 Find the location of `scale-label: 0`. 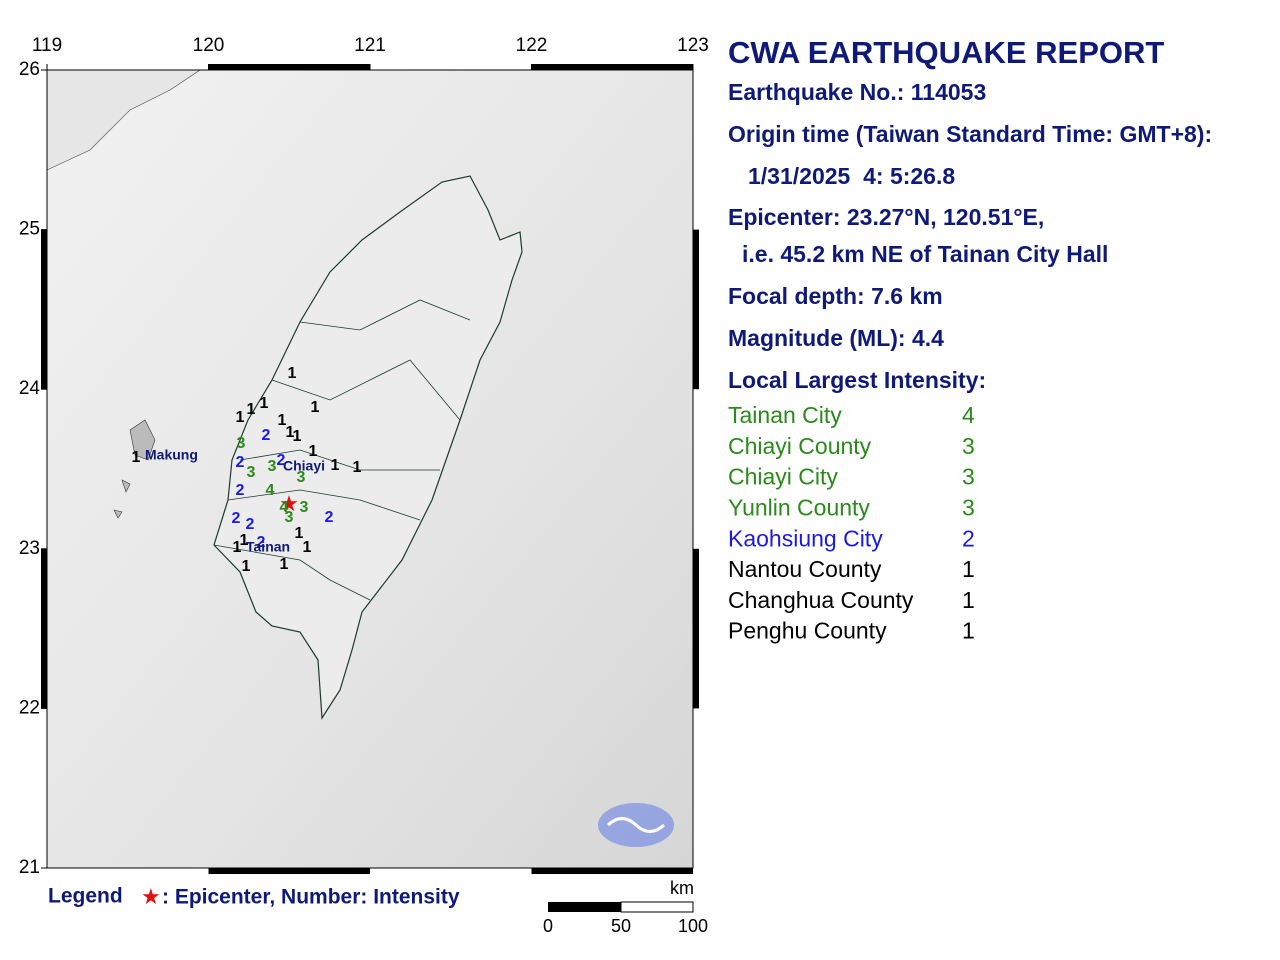

scale-label: 0 is located at coordinates (548, 926).